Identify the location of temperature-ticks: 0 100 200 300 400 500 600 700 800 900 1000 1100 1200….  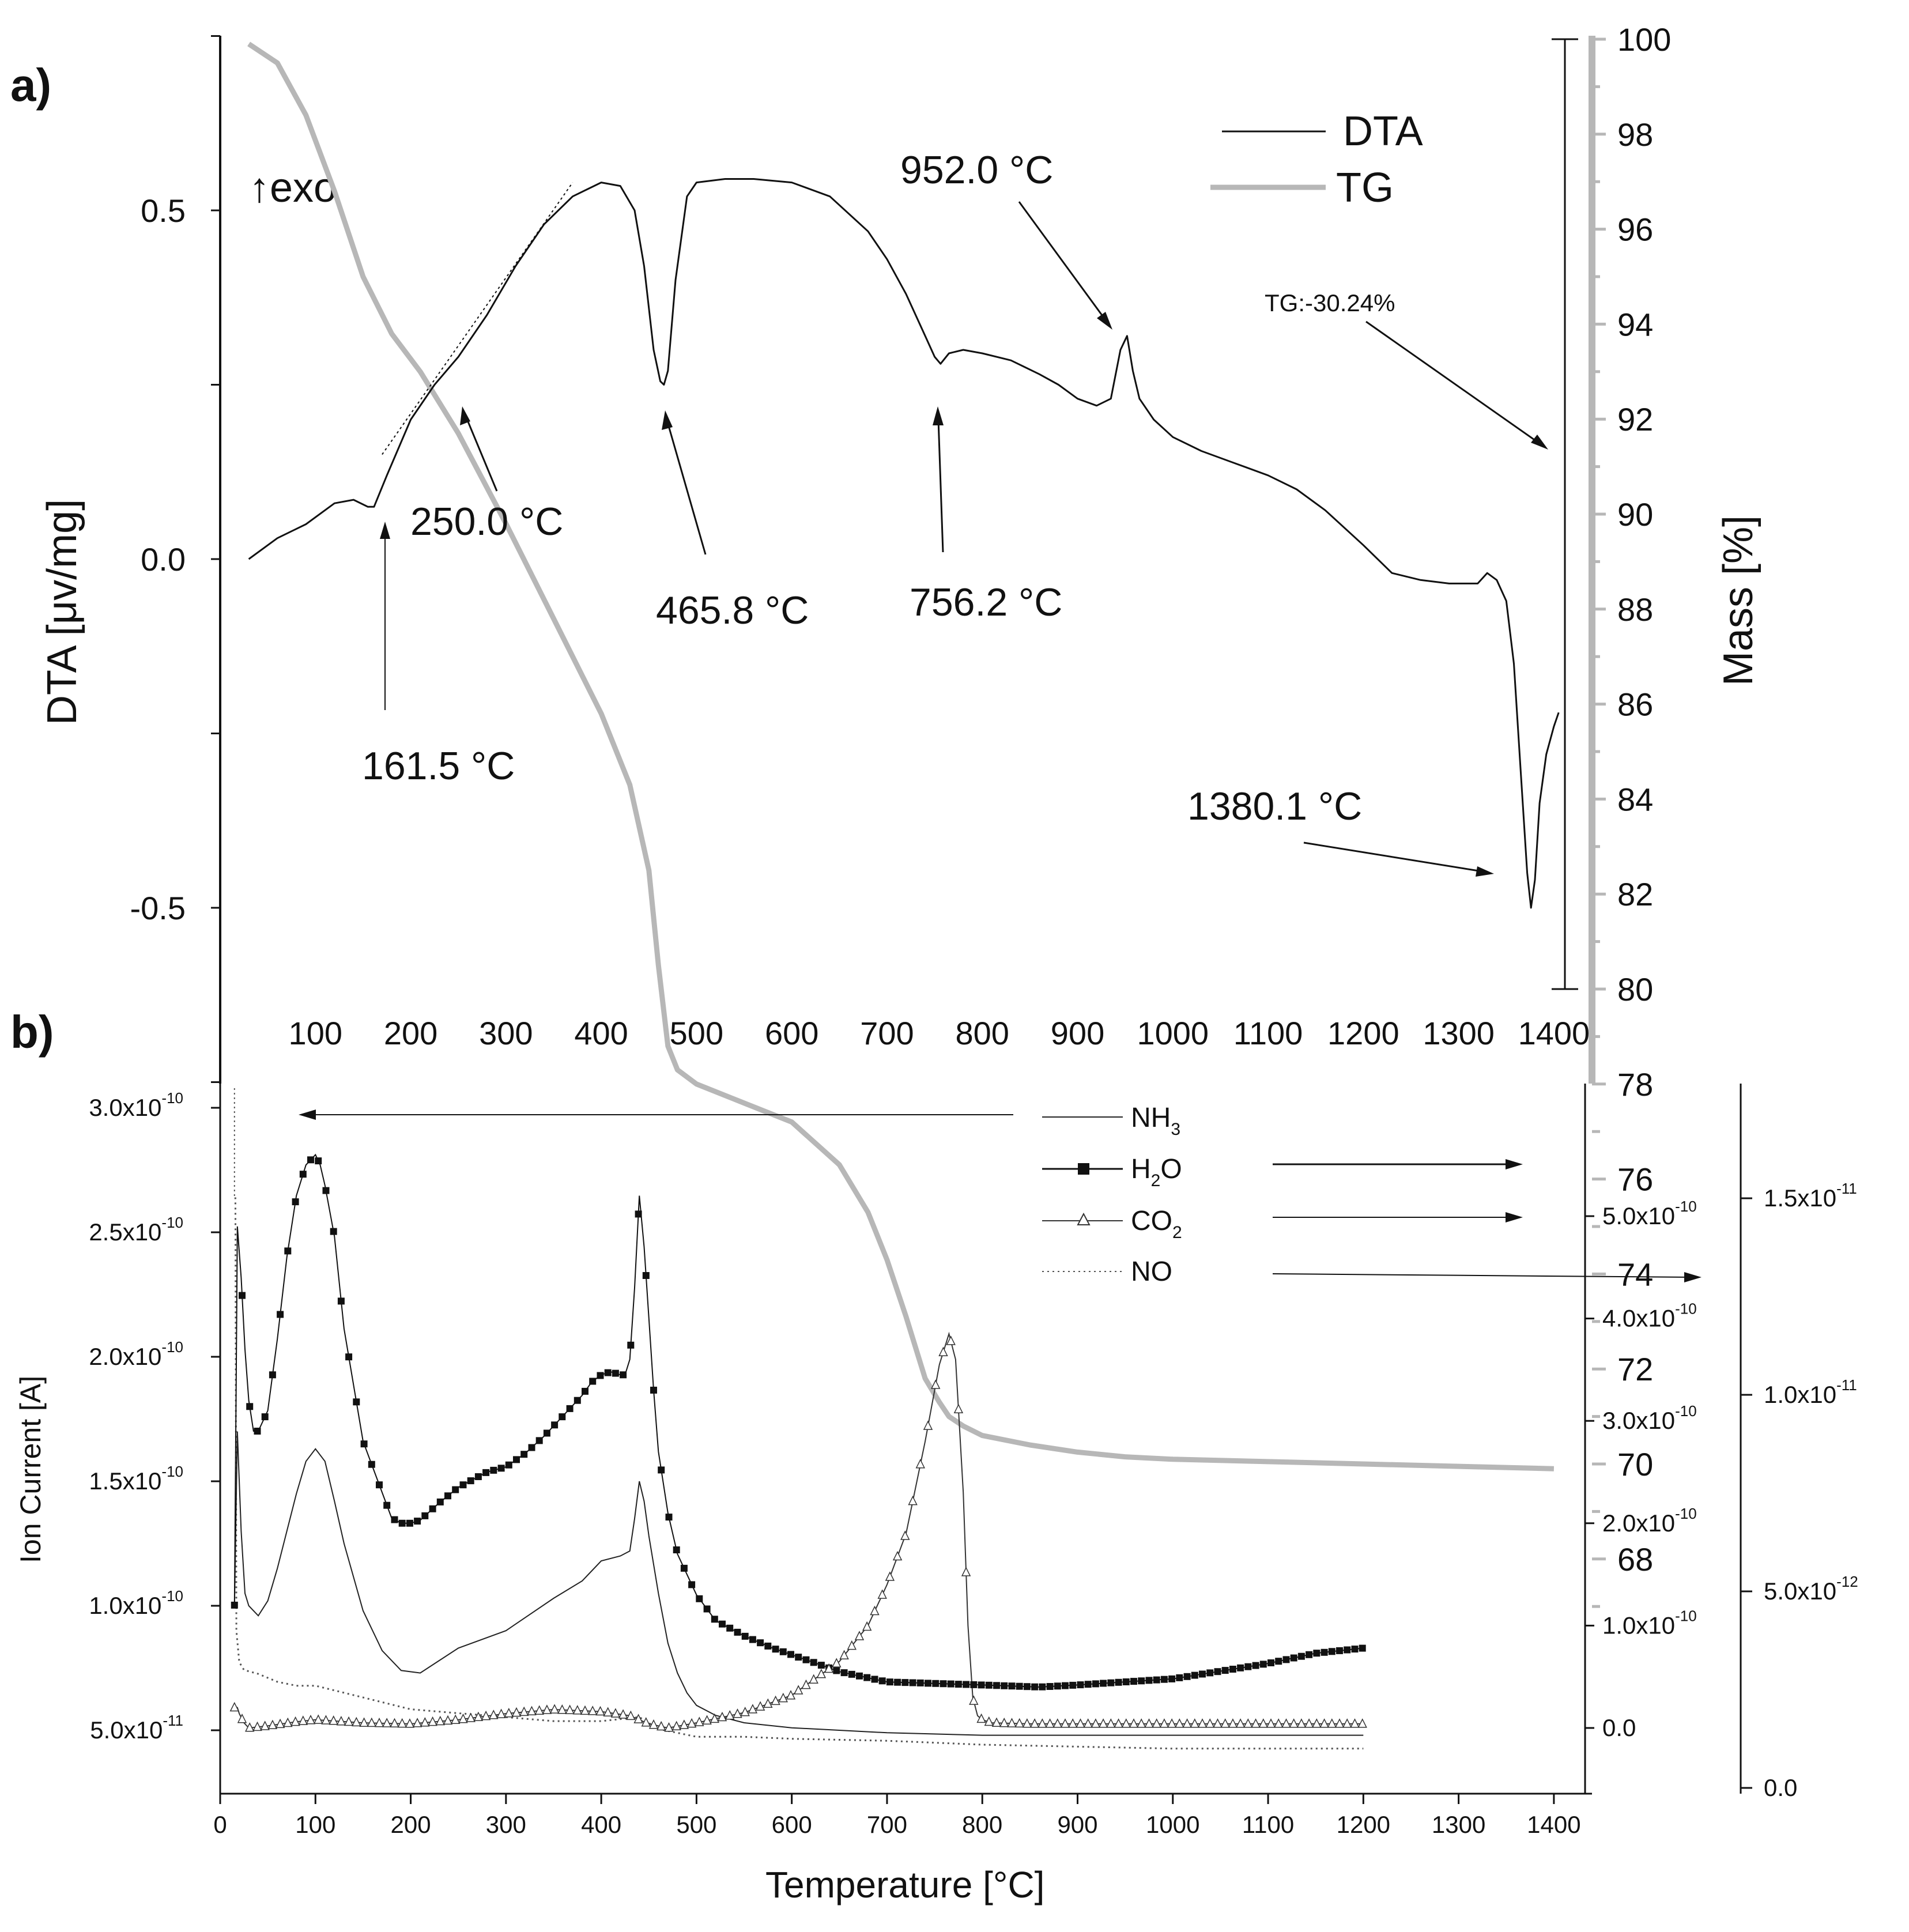
(897, 1816).